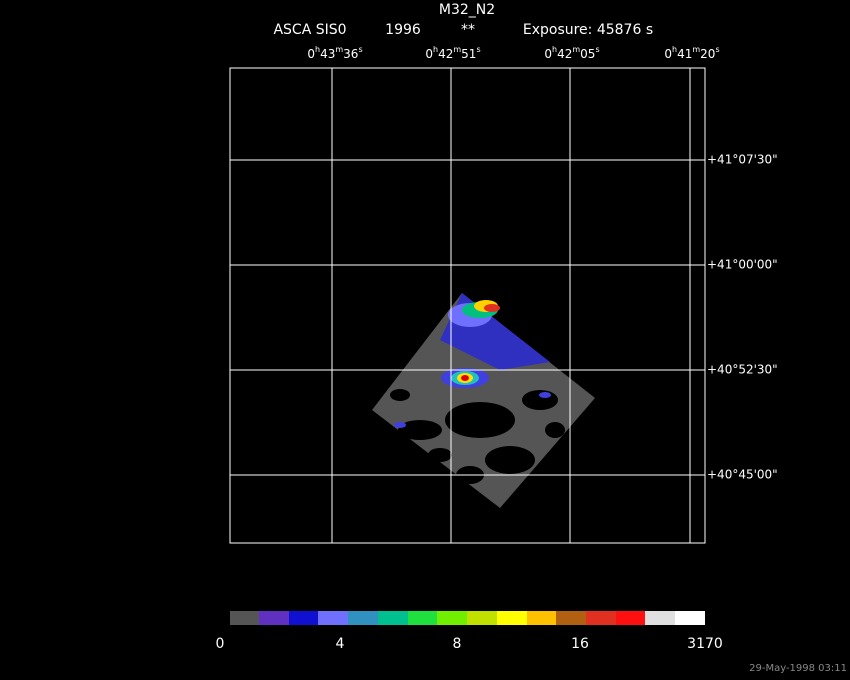  I want to click on ra-label-part: 41, so click(684, 54).